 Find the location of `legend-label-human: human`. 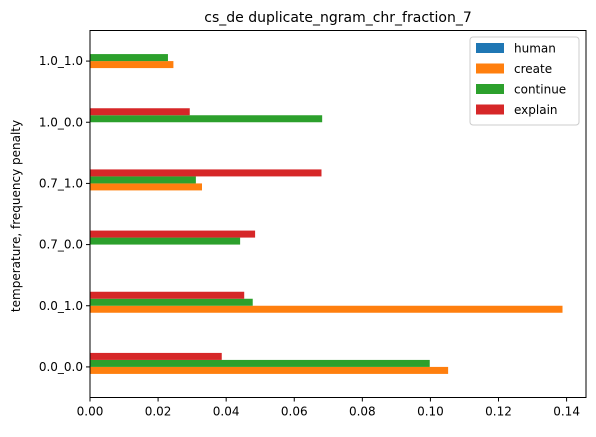

legend-label-human: human is located at coordinates (535, 49).